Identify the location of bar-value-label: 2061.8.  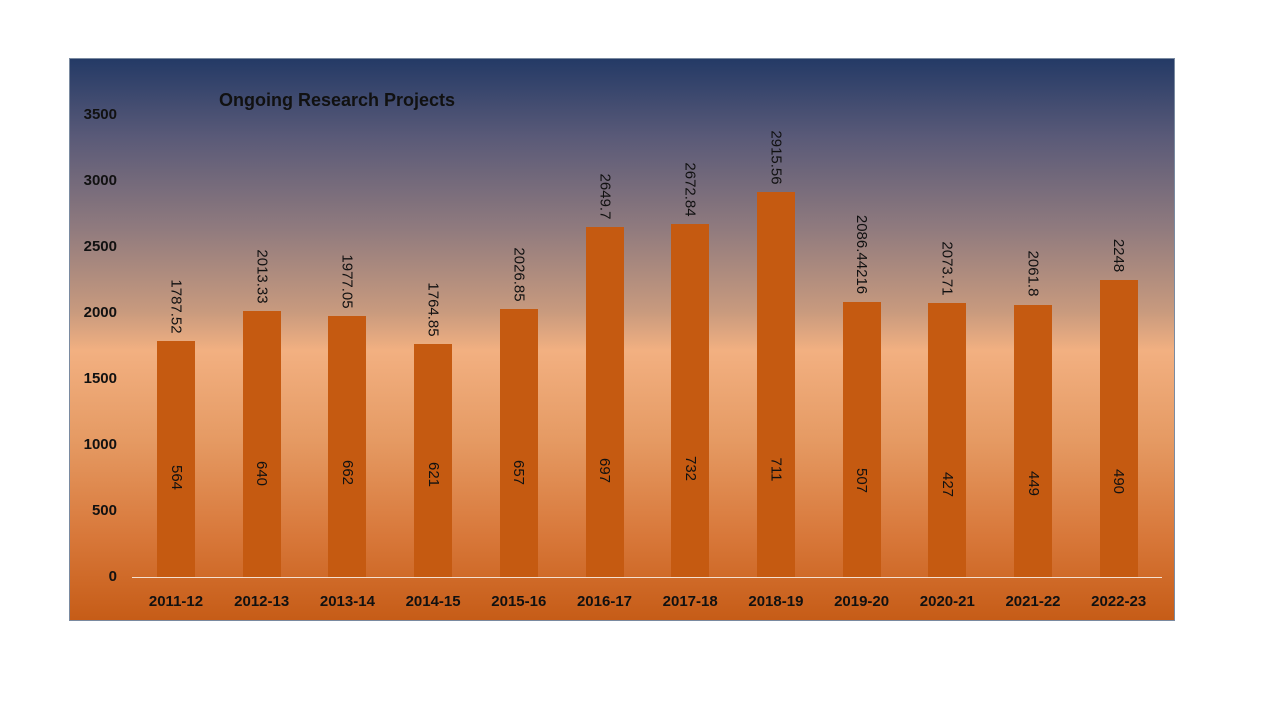
(1033, 273).